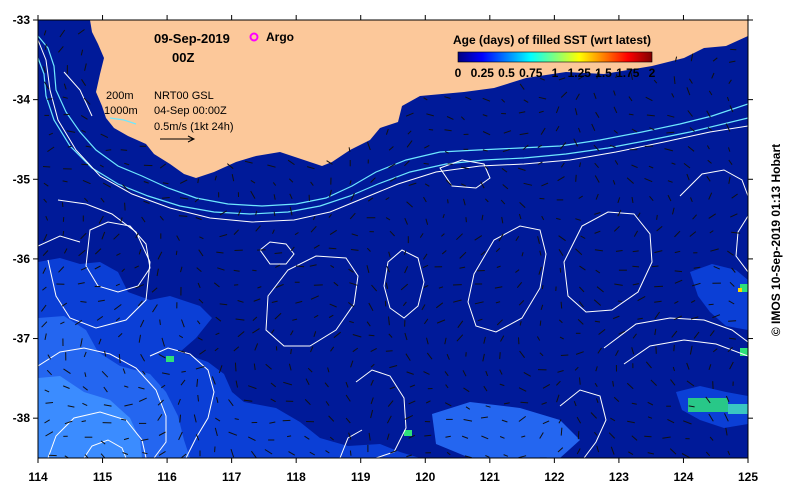 This screenshot has height=492, width=790. I want to click on speck, so click(744, 352).